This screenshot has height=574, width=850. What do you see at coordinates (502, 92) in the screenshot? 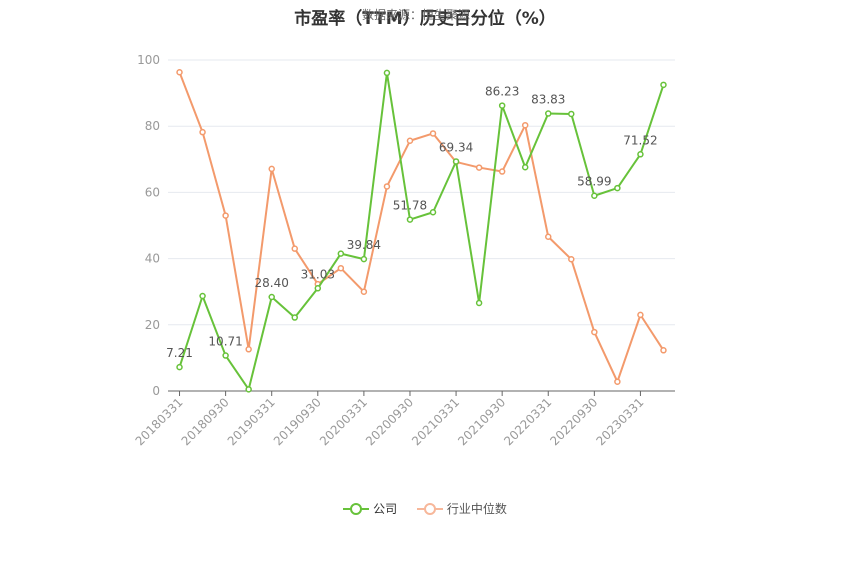
I see `data-label: 86.23` at bounding box center [502, 92].